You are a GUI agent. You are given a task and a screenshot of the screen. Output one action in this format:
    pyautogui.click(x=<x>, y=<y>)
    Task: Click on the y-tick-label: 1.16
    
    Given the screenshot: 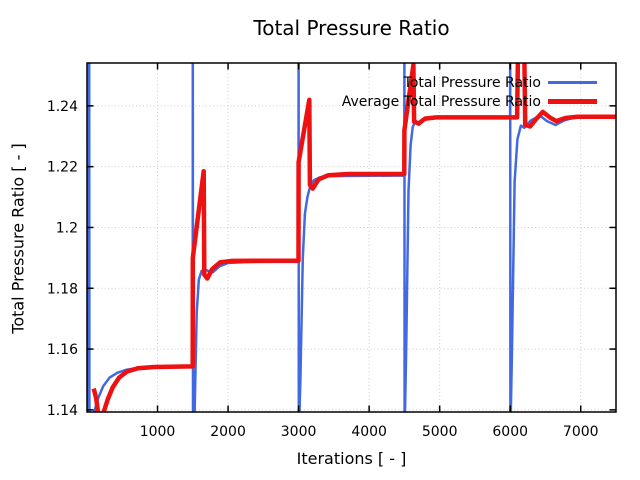 What is the action you would take?
    pyautogui.click(x=62, y=350)
    